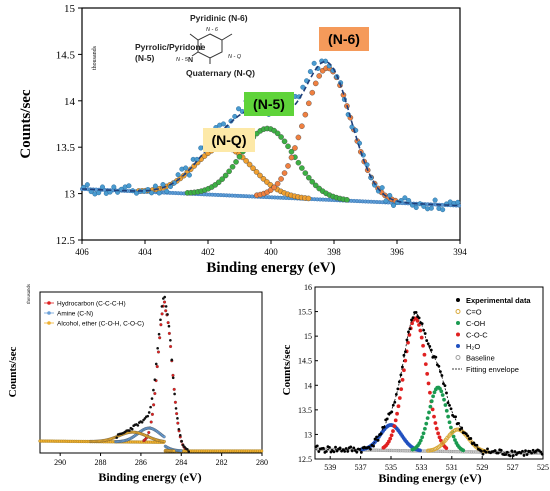 The width and height of the screenshot is (550, 491). What do you see at coordinates (141, 462) in the screenshot?
I see `x-tick-label: 286` at bounding box center [141, 462].